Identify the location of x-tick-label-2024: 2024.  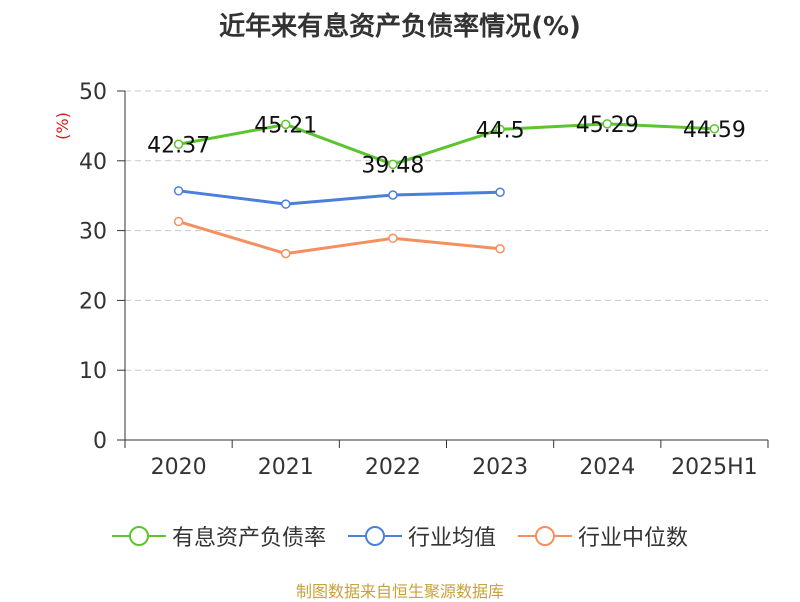
(607, 467).